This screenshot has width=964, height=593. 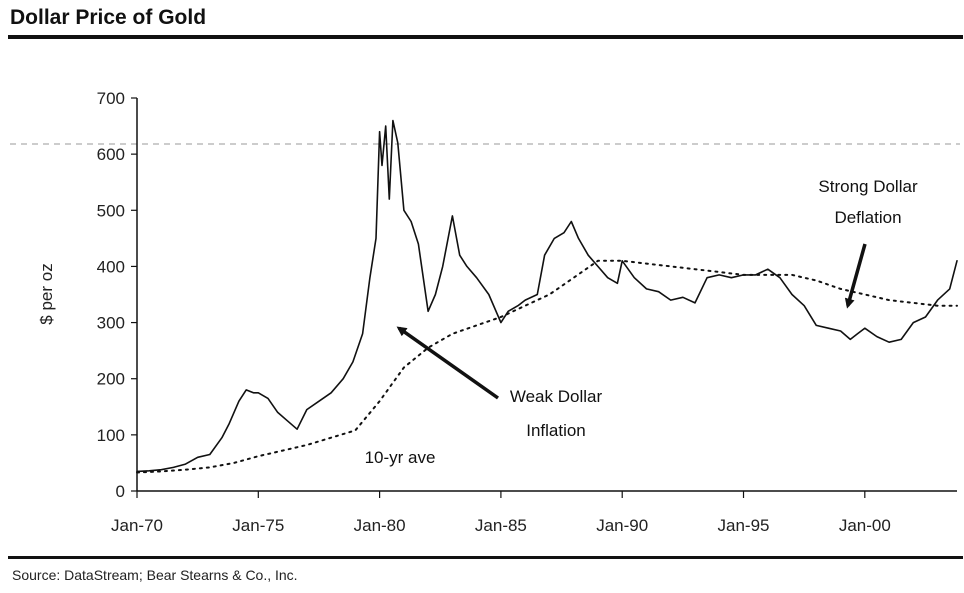 I want to click on y-tick-label: 600, so click(x=111, y=154).